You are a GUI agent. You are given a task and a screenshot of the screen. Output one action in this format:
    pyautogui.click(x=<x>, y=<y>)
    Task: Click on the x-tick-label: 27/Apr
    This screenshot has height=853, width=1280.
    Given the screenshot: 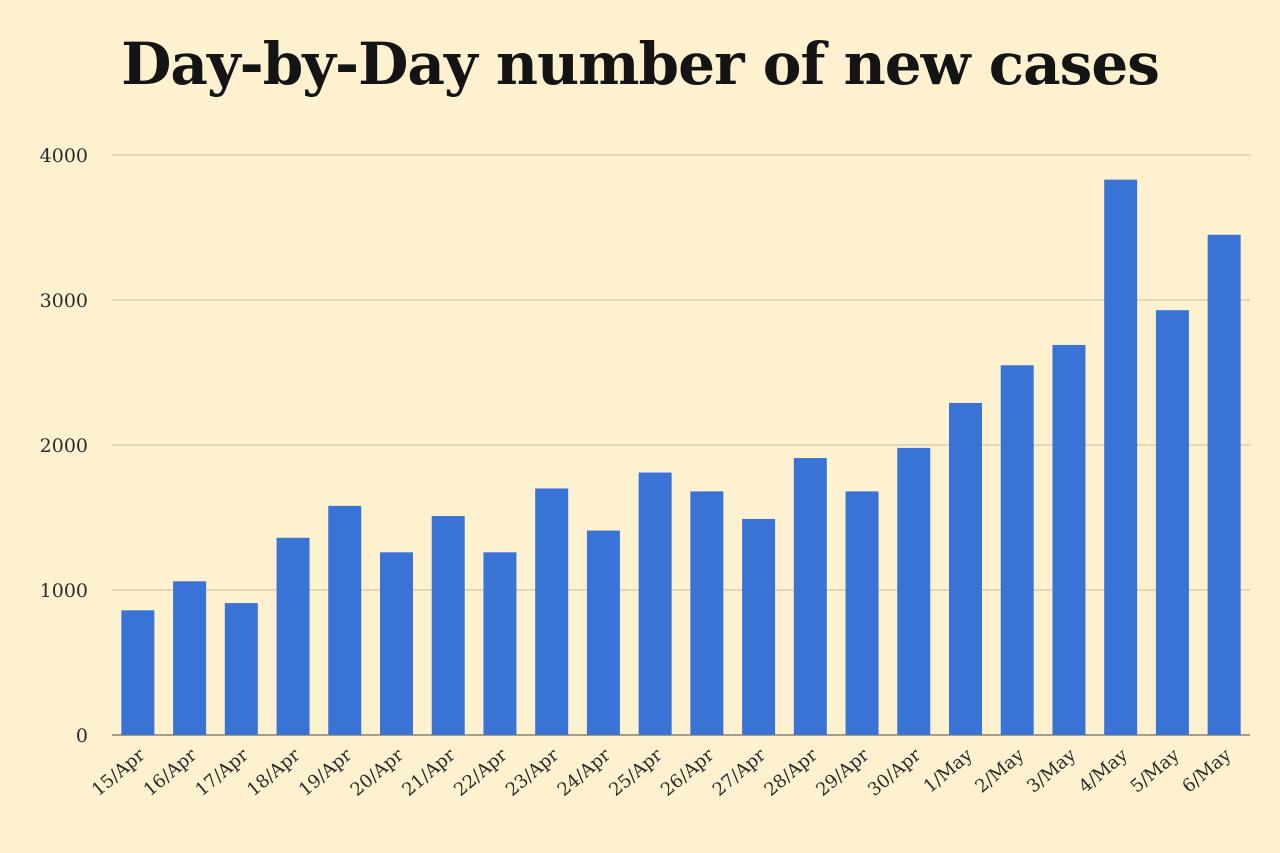 What is the action you would take?
    pyautogui.click(x=739, y=772)
    